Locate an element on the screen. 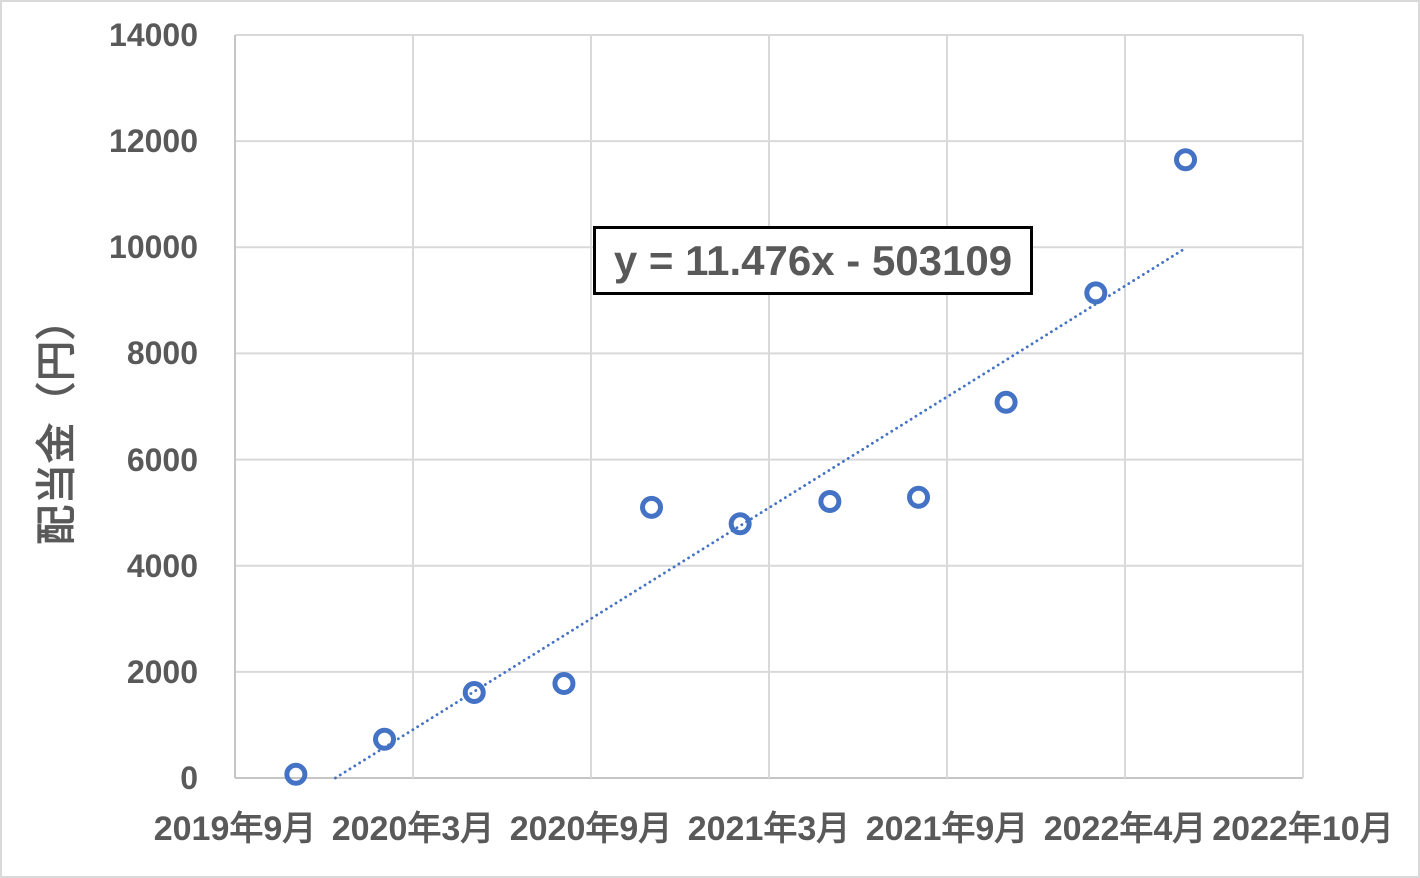 The height and width of the screenshot is (878, 1420). y-axis-title: 配当金（円） is located at coordinates (57, 422).